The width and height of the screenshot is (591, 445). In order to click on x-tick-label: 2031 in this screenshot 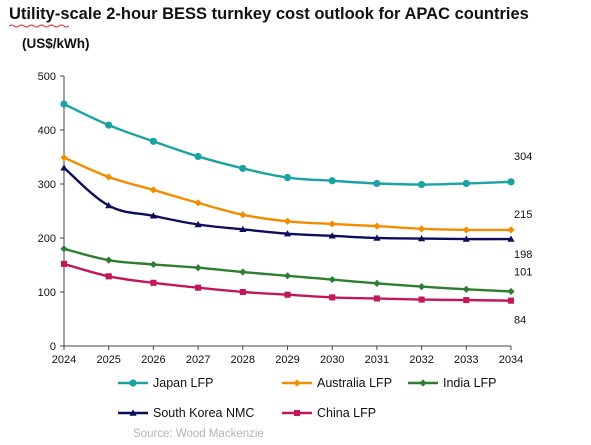, I will do `click(377, 360)`.